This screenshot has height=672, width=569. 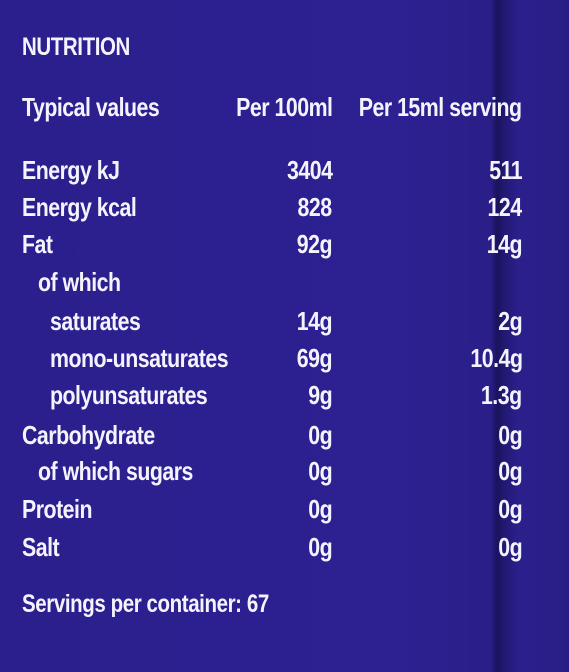 I want to click on value-per-serving: 1.3g, so click(x=501, y=395).